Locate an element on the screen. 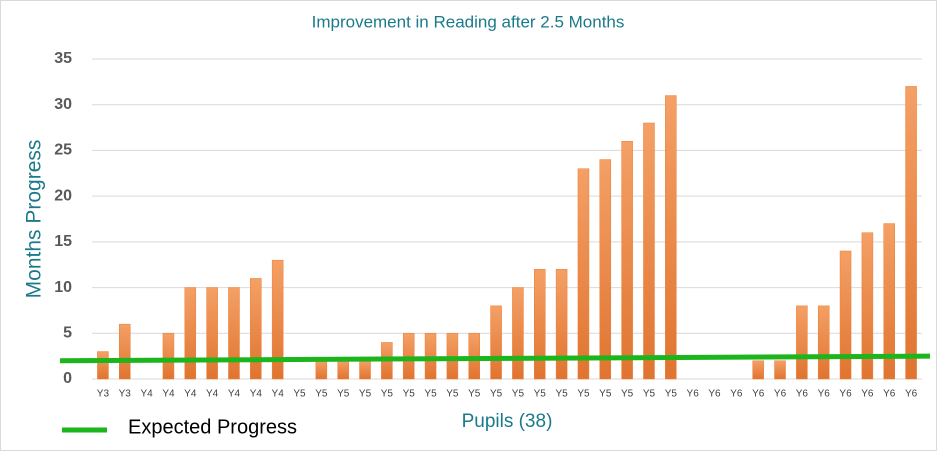 The height and width of the screenshot is (451, 937). y-tick-label: 35 is located at coordinates (63, 58).